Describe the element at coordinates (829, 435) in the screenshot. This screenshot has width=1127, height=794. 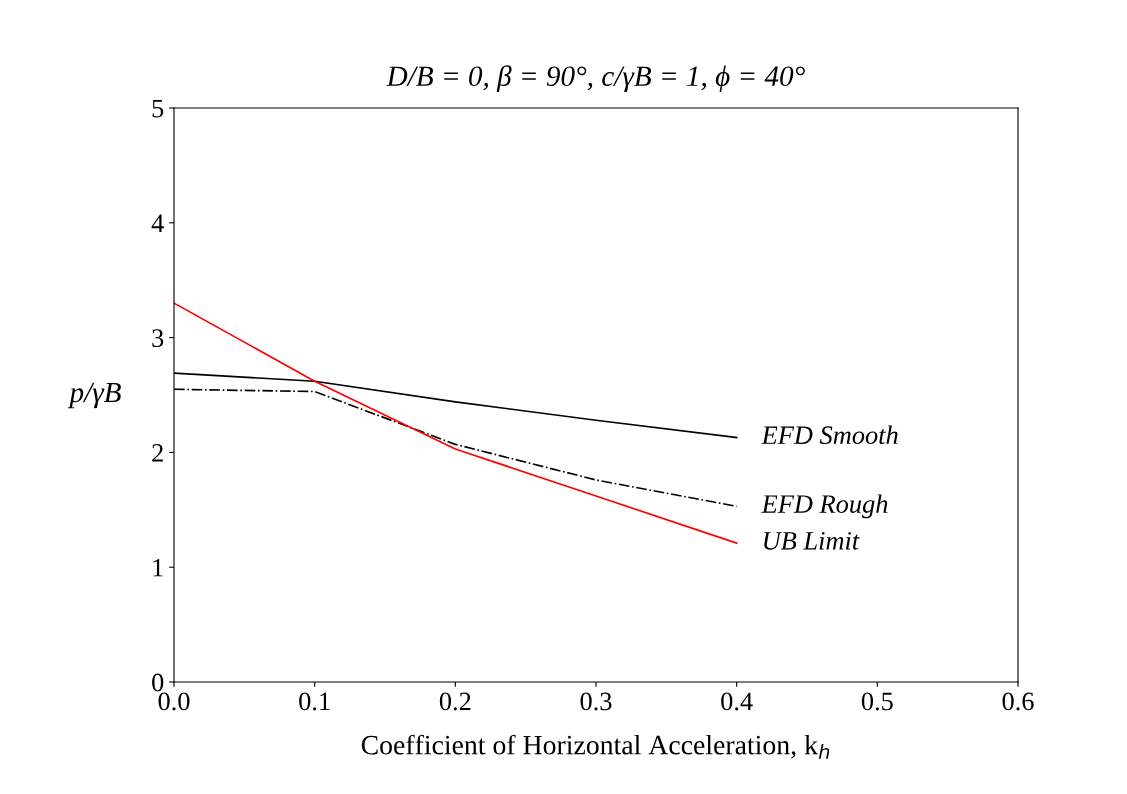
I see `series-label: EFD Smooth` at that location.